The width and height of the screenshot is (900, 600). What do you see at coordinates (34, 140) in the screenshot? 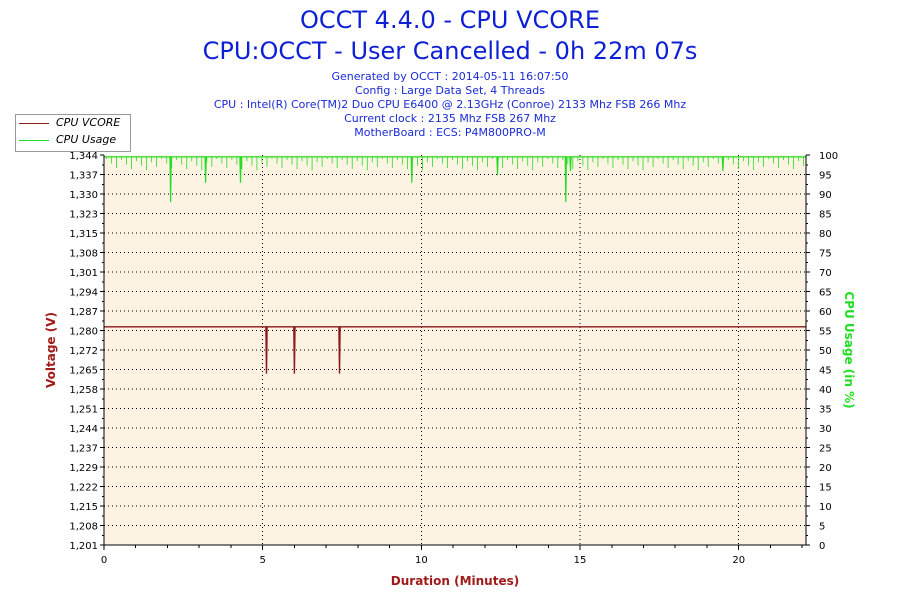
I see `legend-swatch-usage` at bounding box center [34, 140].